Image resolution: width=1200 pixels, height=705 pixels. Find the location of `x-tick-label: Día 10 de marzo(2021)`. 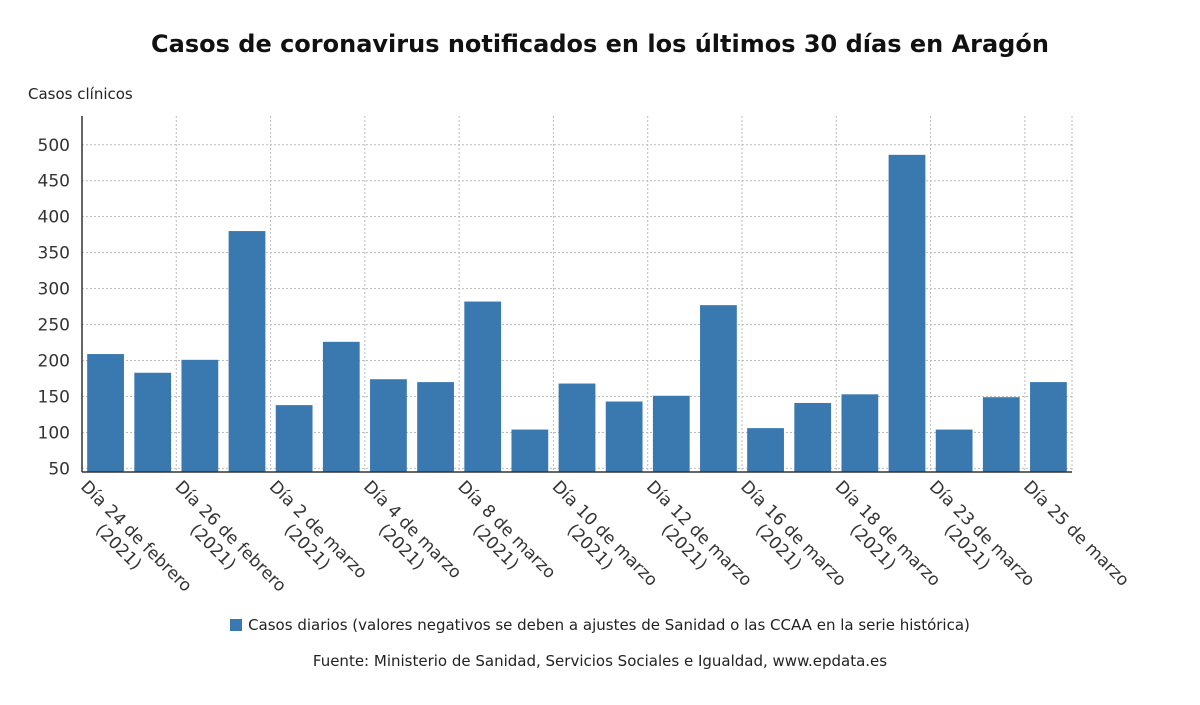

x-tick-label: Día 10 de marzo(2021) is located at coordinates (605, 534).